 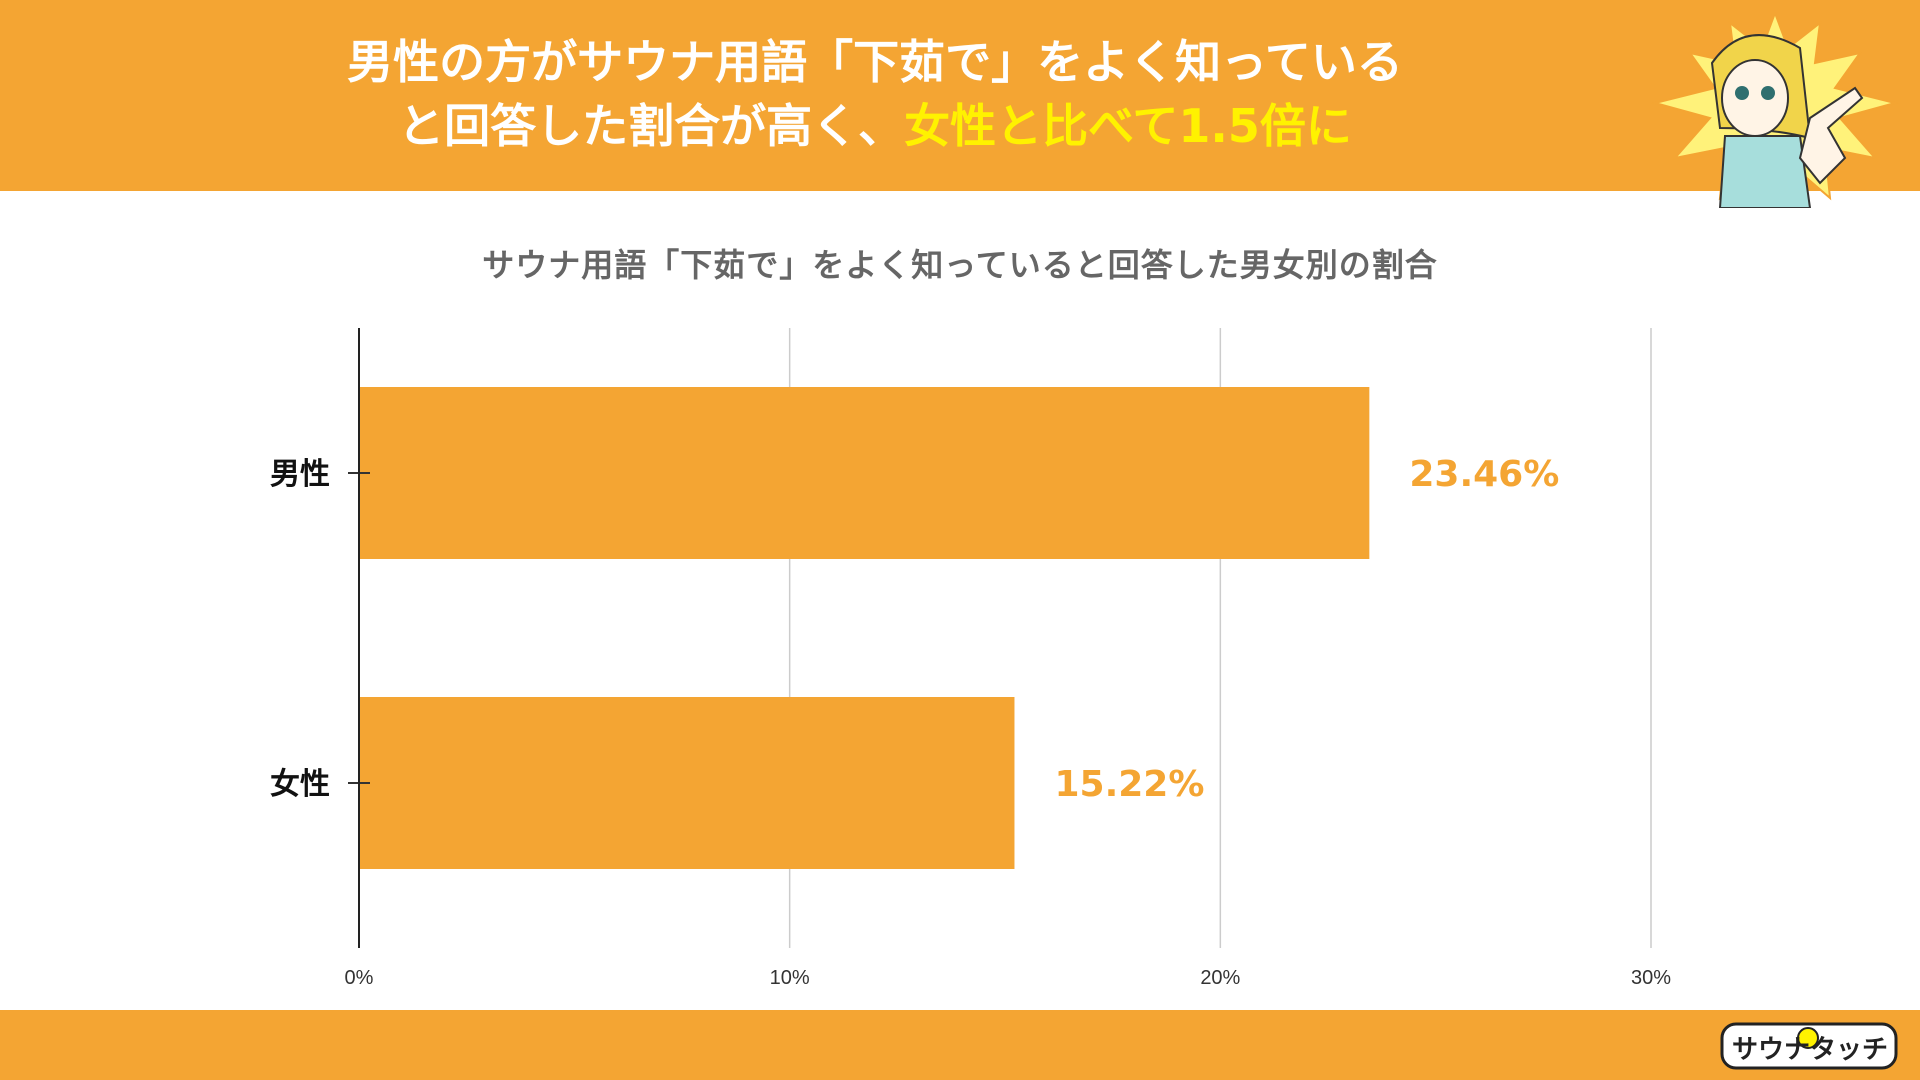 I want to click on headline-line2-white: と回答した割合が高く、, so click(x=651, y=126).